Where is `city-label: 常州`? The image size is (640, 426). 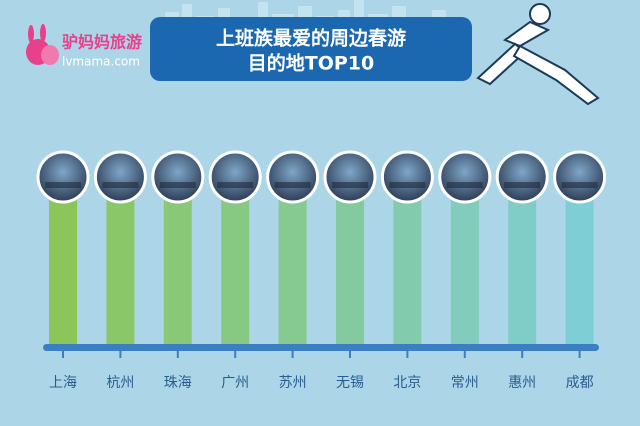 city-label: 常州 is located at coordinates (465, 383).